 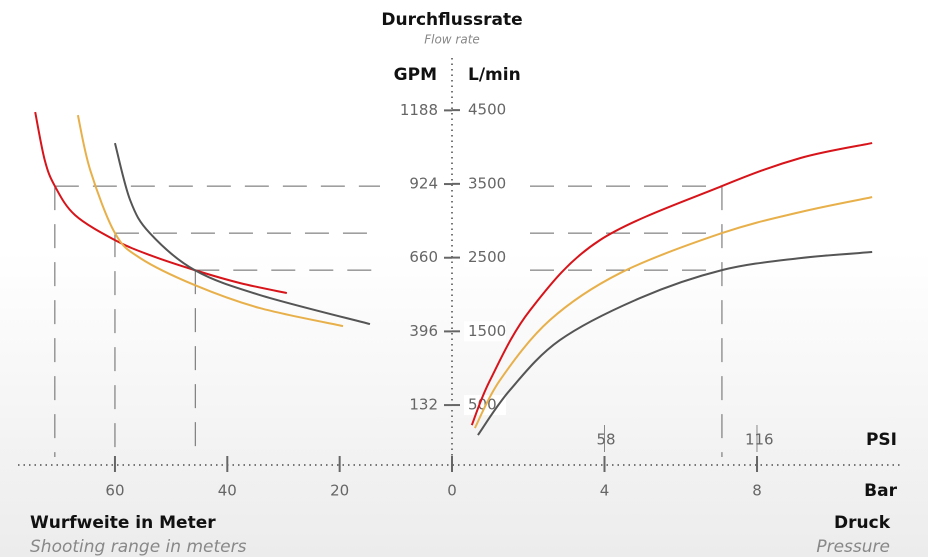 I want to click on y2-tick-label: 396, so click(x=423, y=331).